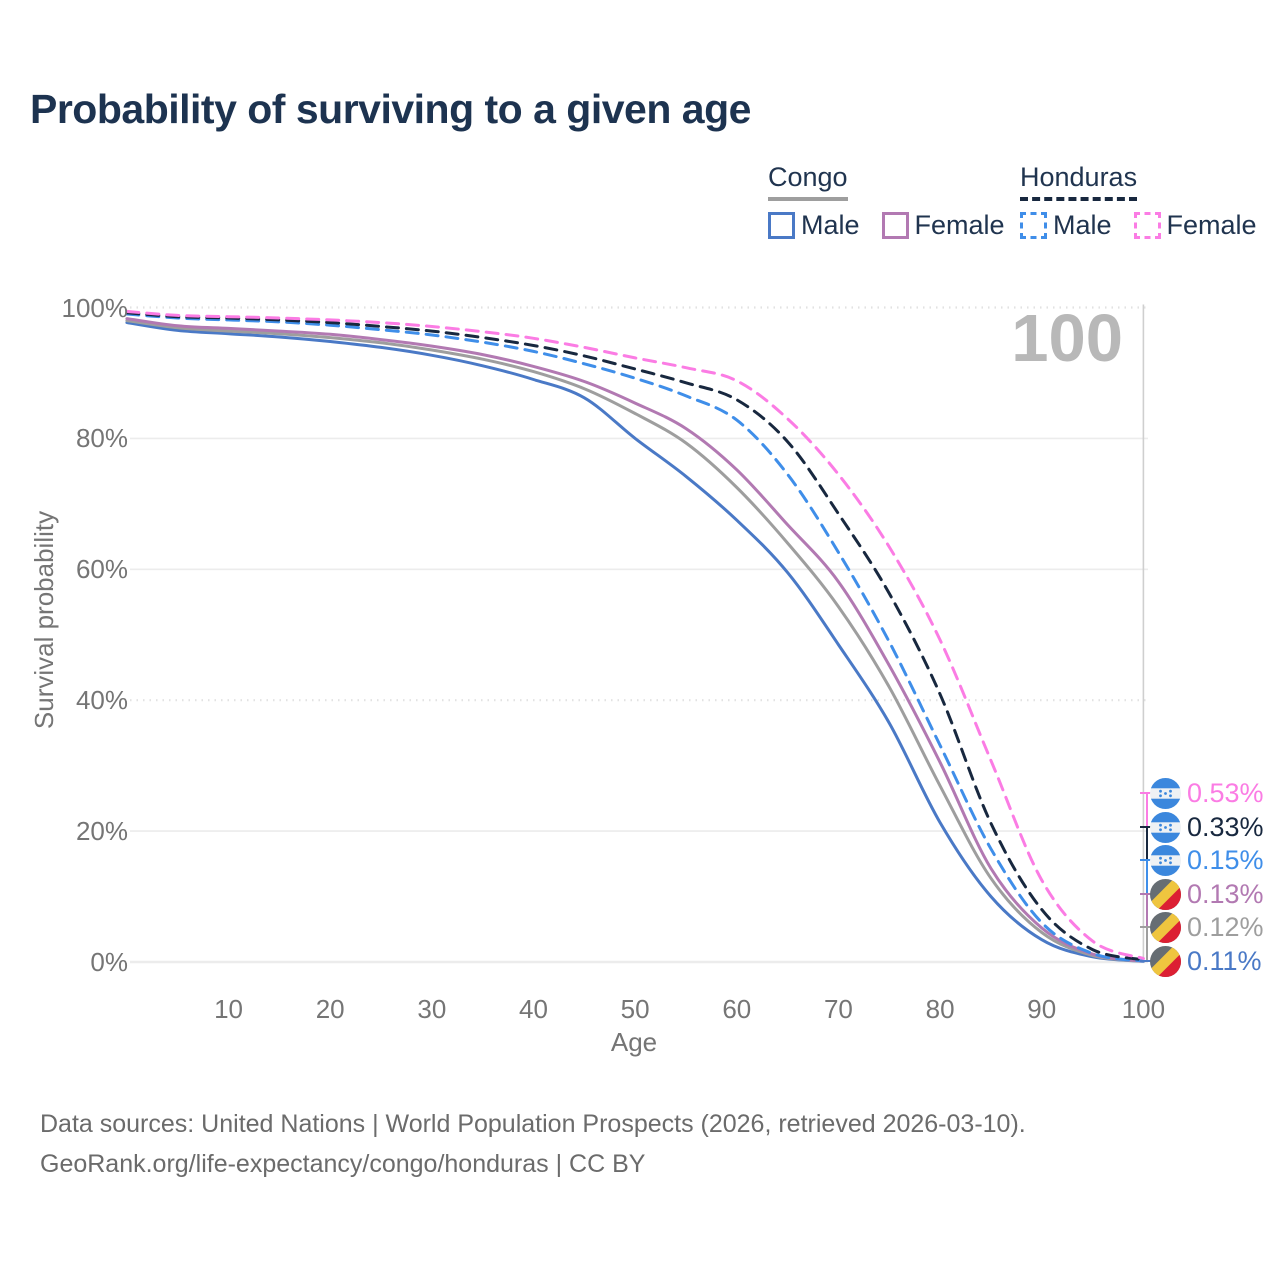 The height and width of the screenshot is (1280, 1280). What do you see at coordinates (1225, 793) in the screenshot?
I see `series-end-value-label: 0.53%` at bounding box center [1225, 793].